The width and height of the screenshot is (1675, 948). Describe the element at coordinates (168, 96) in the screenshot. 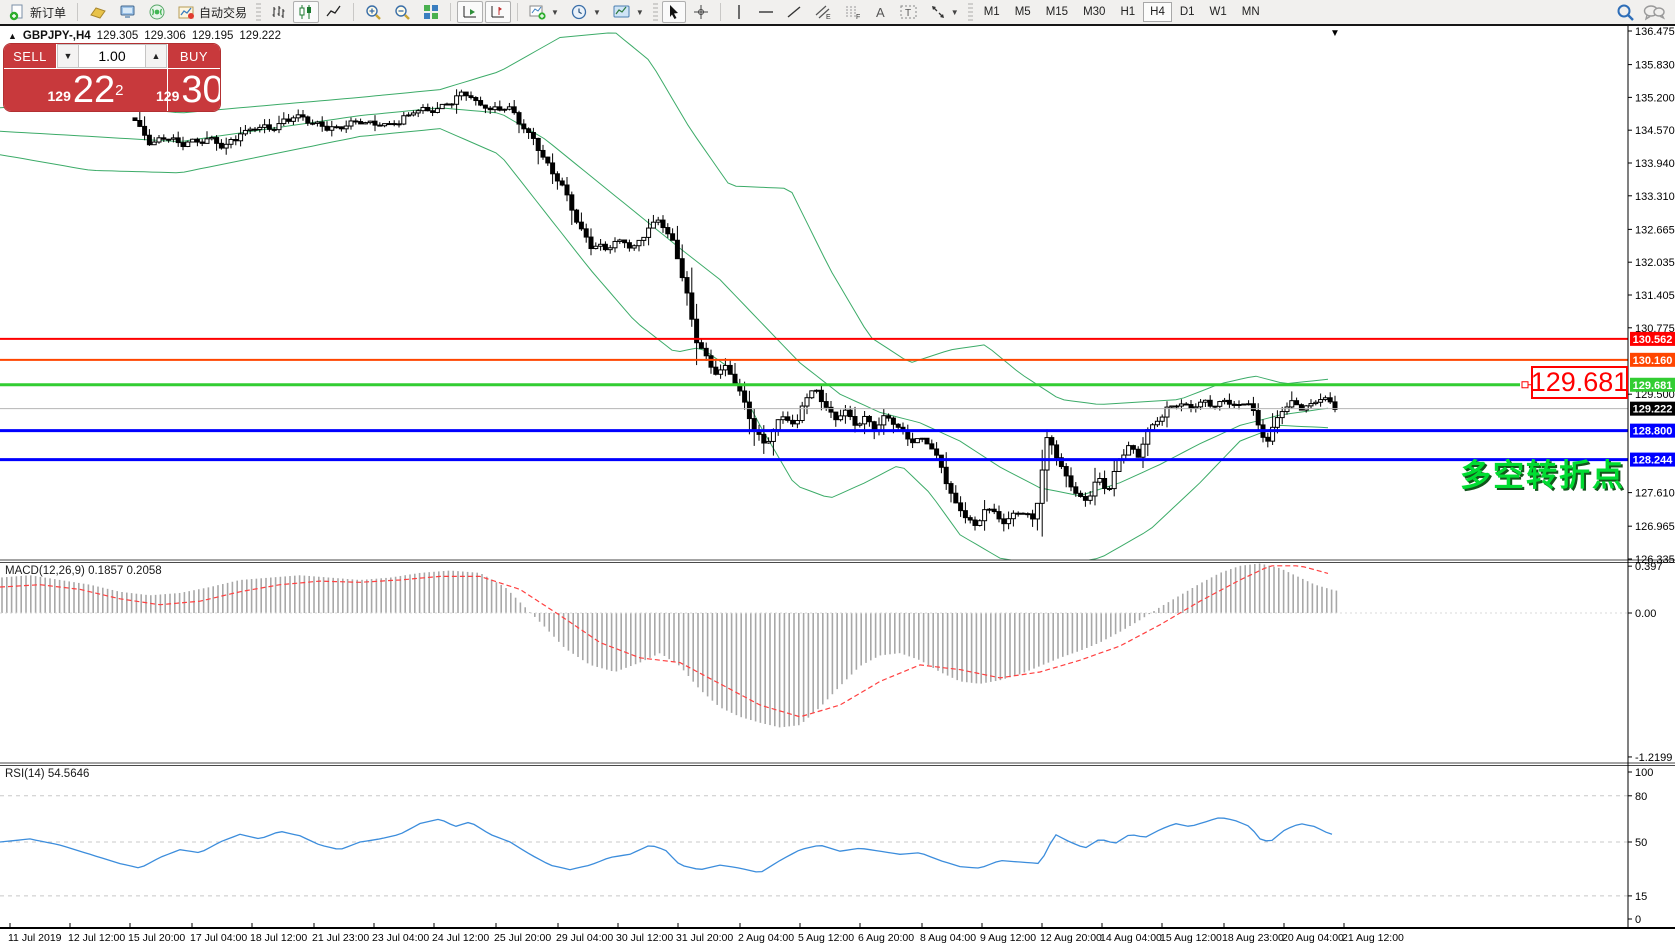

I see `buy-price-prefix: 129` at that location.